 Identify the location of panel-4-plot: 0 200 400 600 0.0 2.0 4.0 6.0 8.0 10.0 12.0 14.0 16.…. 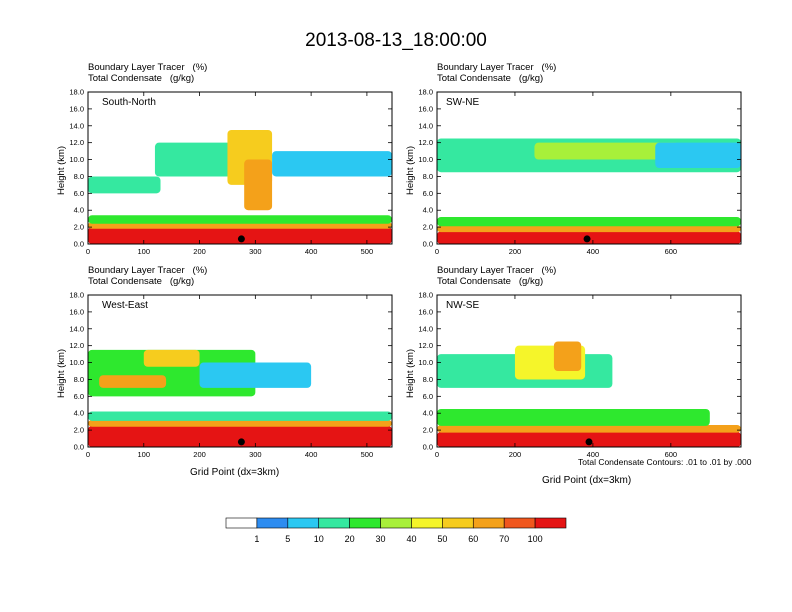
(580, 375).